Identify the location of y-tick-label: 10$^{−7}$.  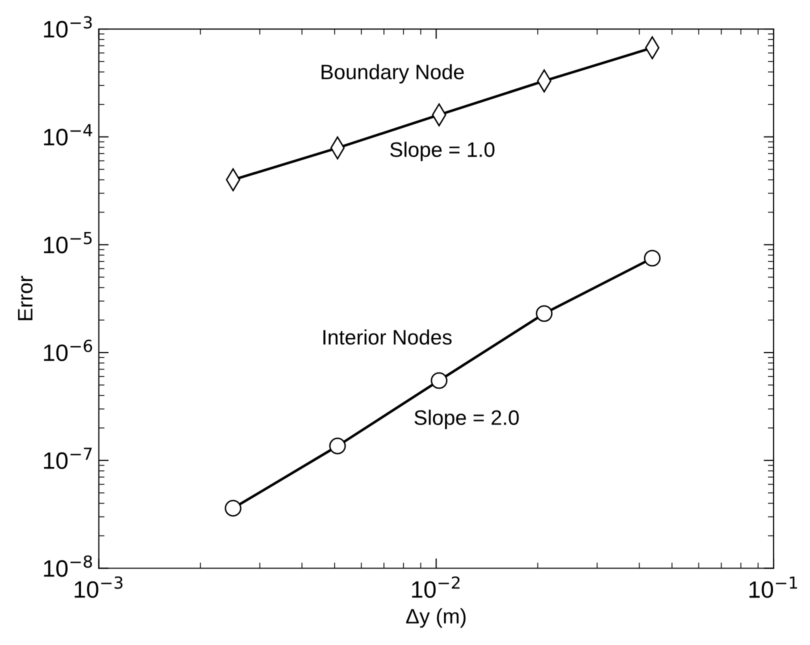
(68, 459).